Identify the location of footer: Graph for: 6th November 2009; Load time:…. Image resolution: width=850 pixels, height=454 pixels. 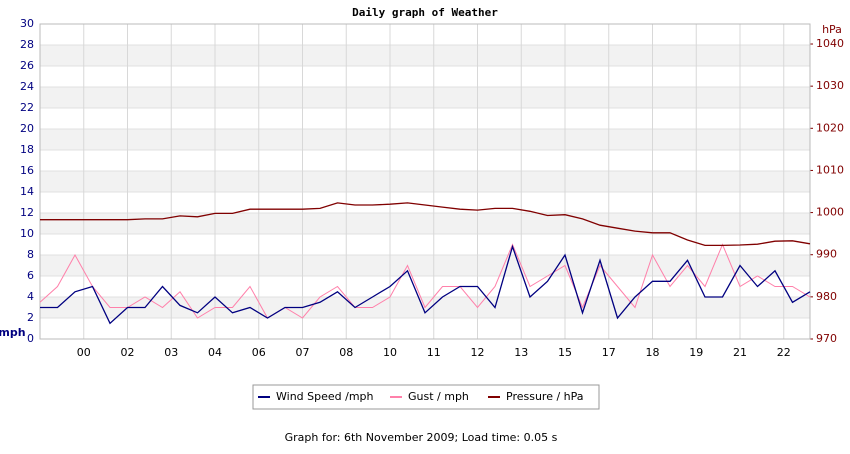
(421, 437).